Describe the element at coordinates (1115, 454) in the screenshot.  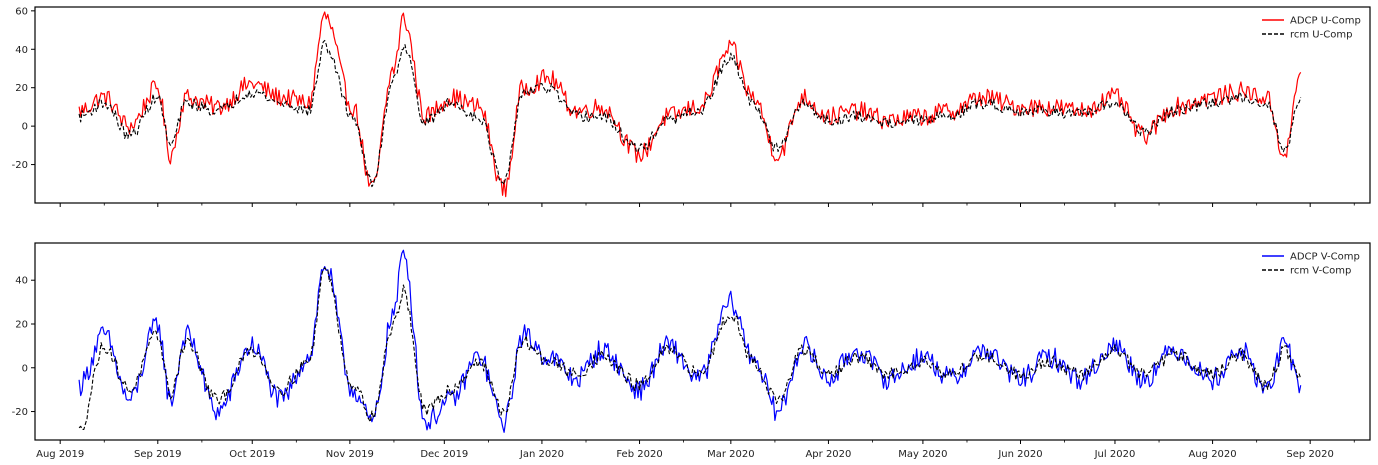
I see `x-tick-label: Jul 2020` at that location.